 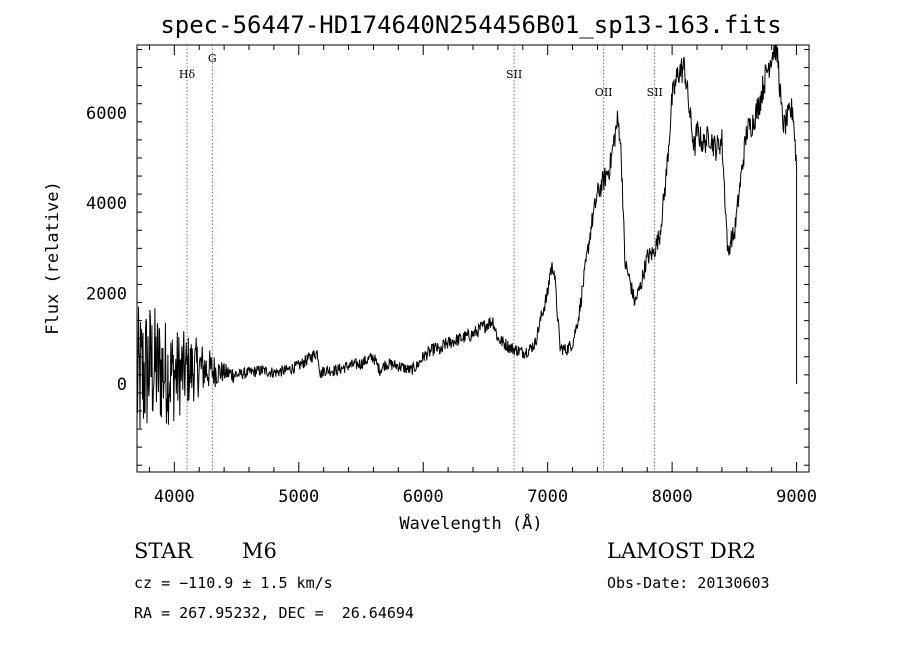 I want to click on x-tick-label: 4000, so click(x=174, y=497).